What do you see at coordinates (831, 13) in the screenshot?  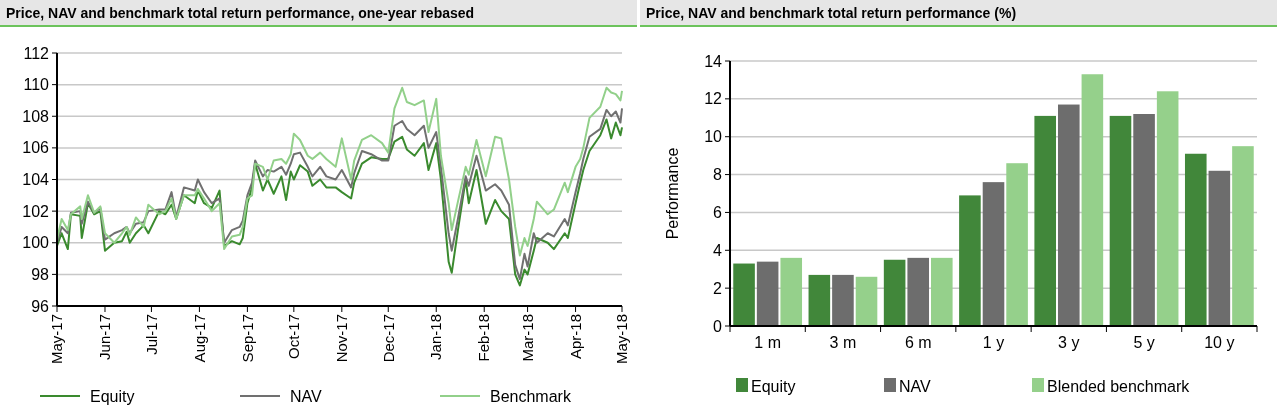 I see `chart-title: Price, NAV and benchmark total return performance (%)` at bounding box center [831, 13].